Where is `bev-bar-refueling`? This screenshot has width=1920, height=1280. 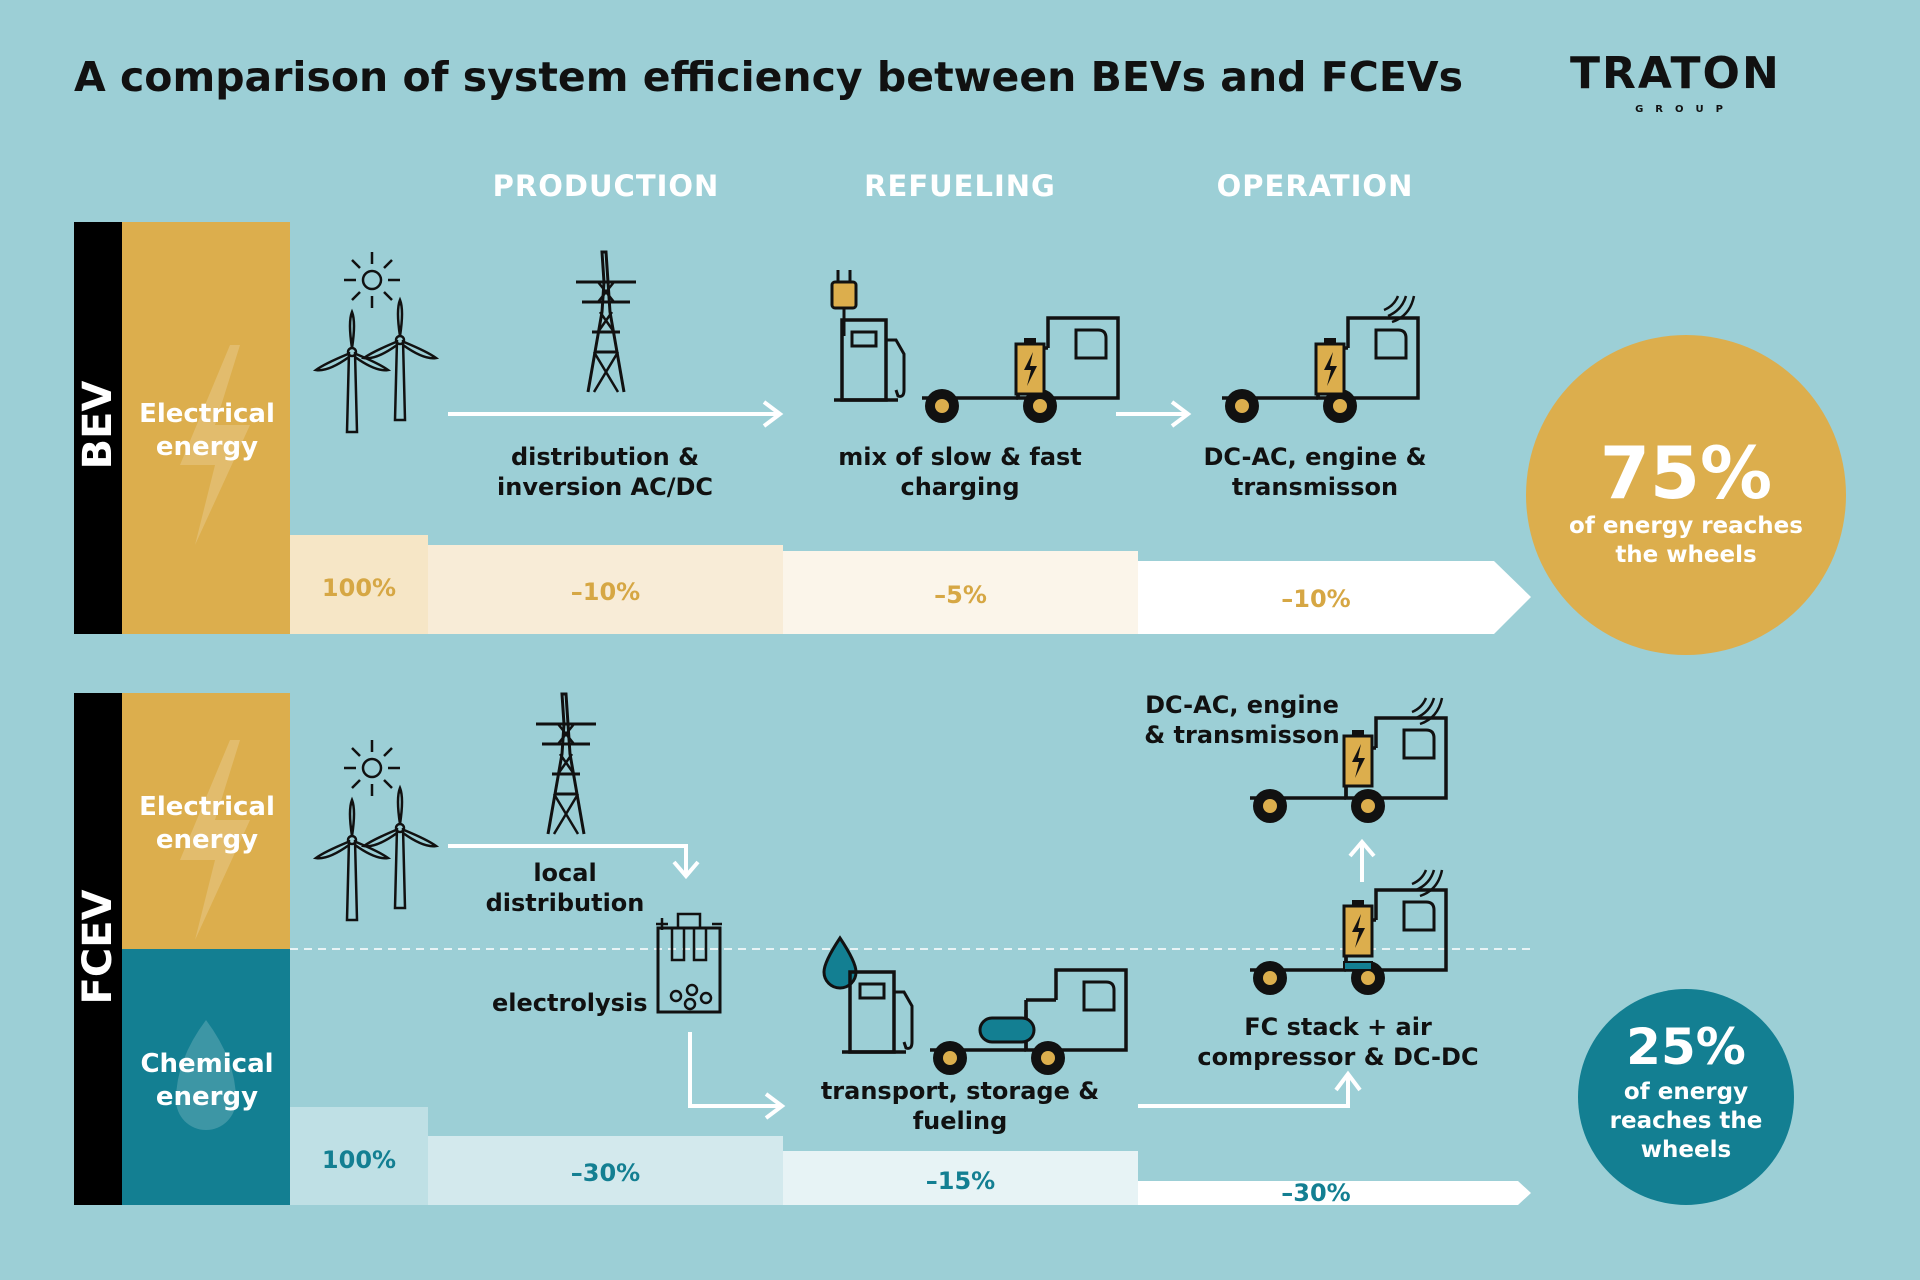
bev-bar-refueling is located at coordinates (960, 592).